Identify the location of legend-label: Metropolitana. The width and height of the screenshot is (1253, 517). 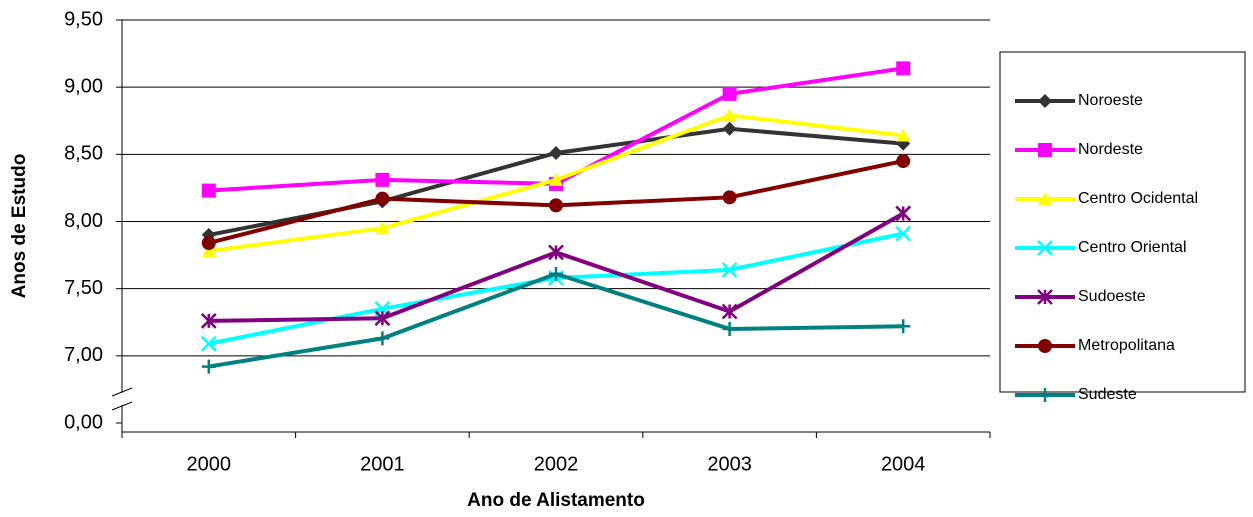
(1126, 345).